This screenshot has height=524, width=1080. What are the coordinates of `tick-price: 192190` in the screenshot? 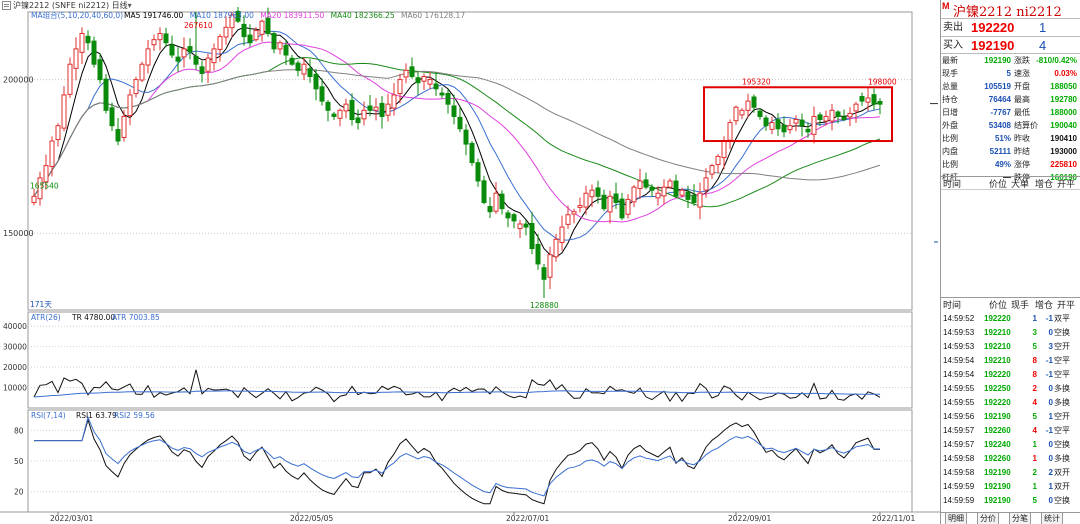 It's located at (997, 416).